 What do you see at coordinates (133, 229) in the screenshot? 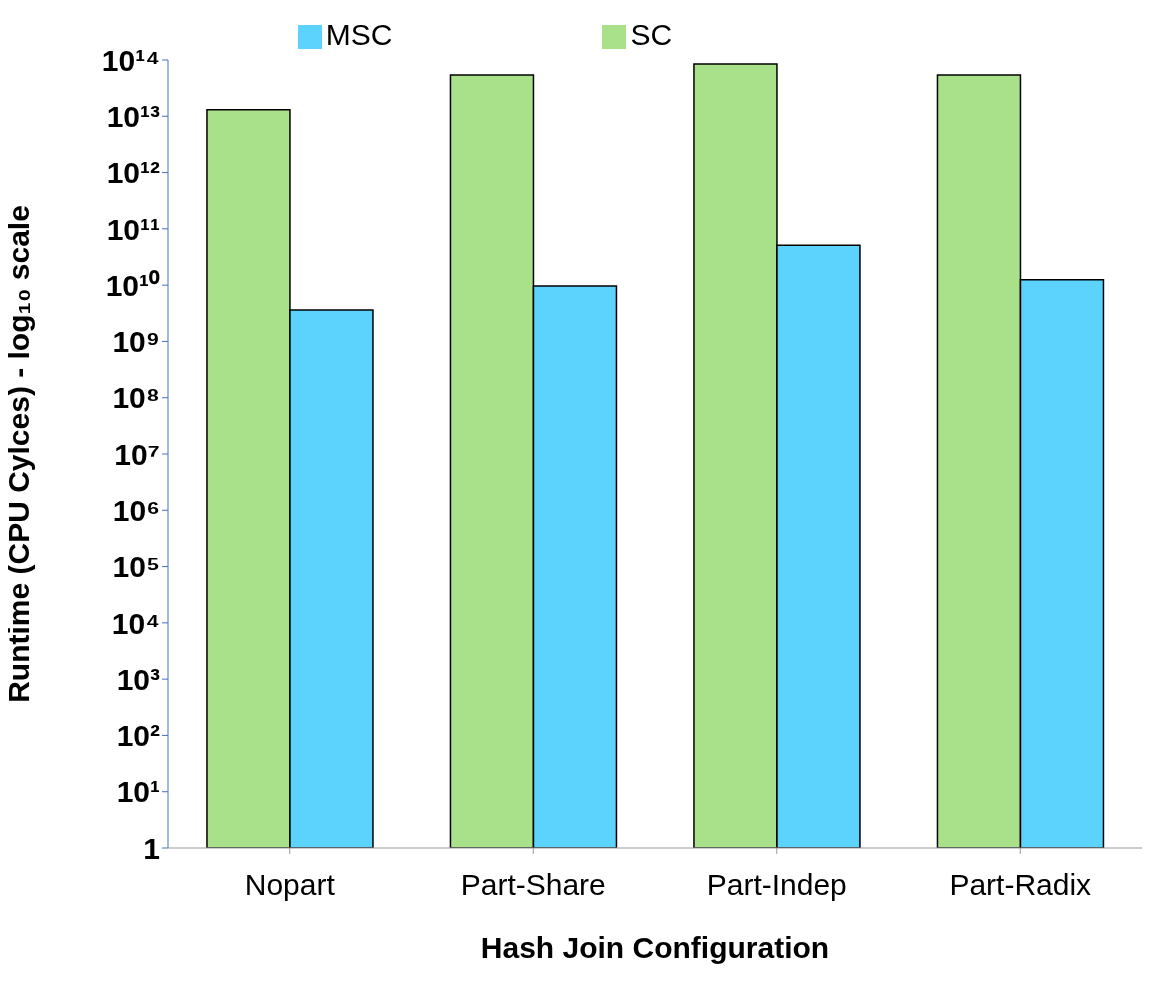
I see `y-tick-label: 10¹¹` at bounding box center [133, 229].